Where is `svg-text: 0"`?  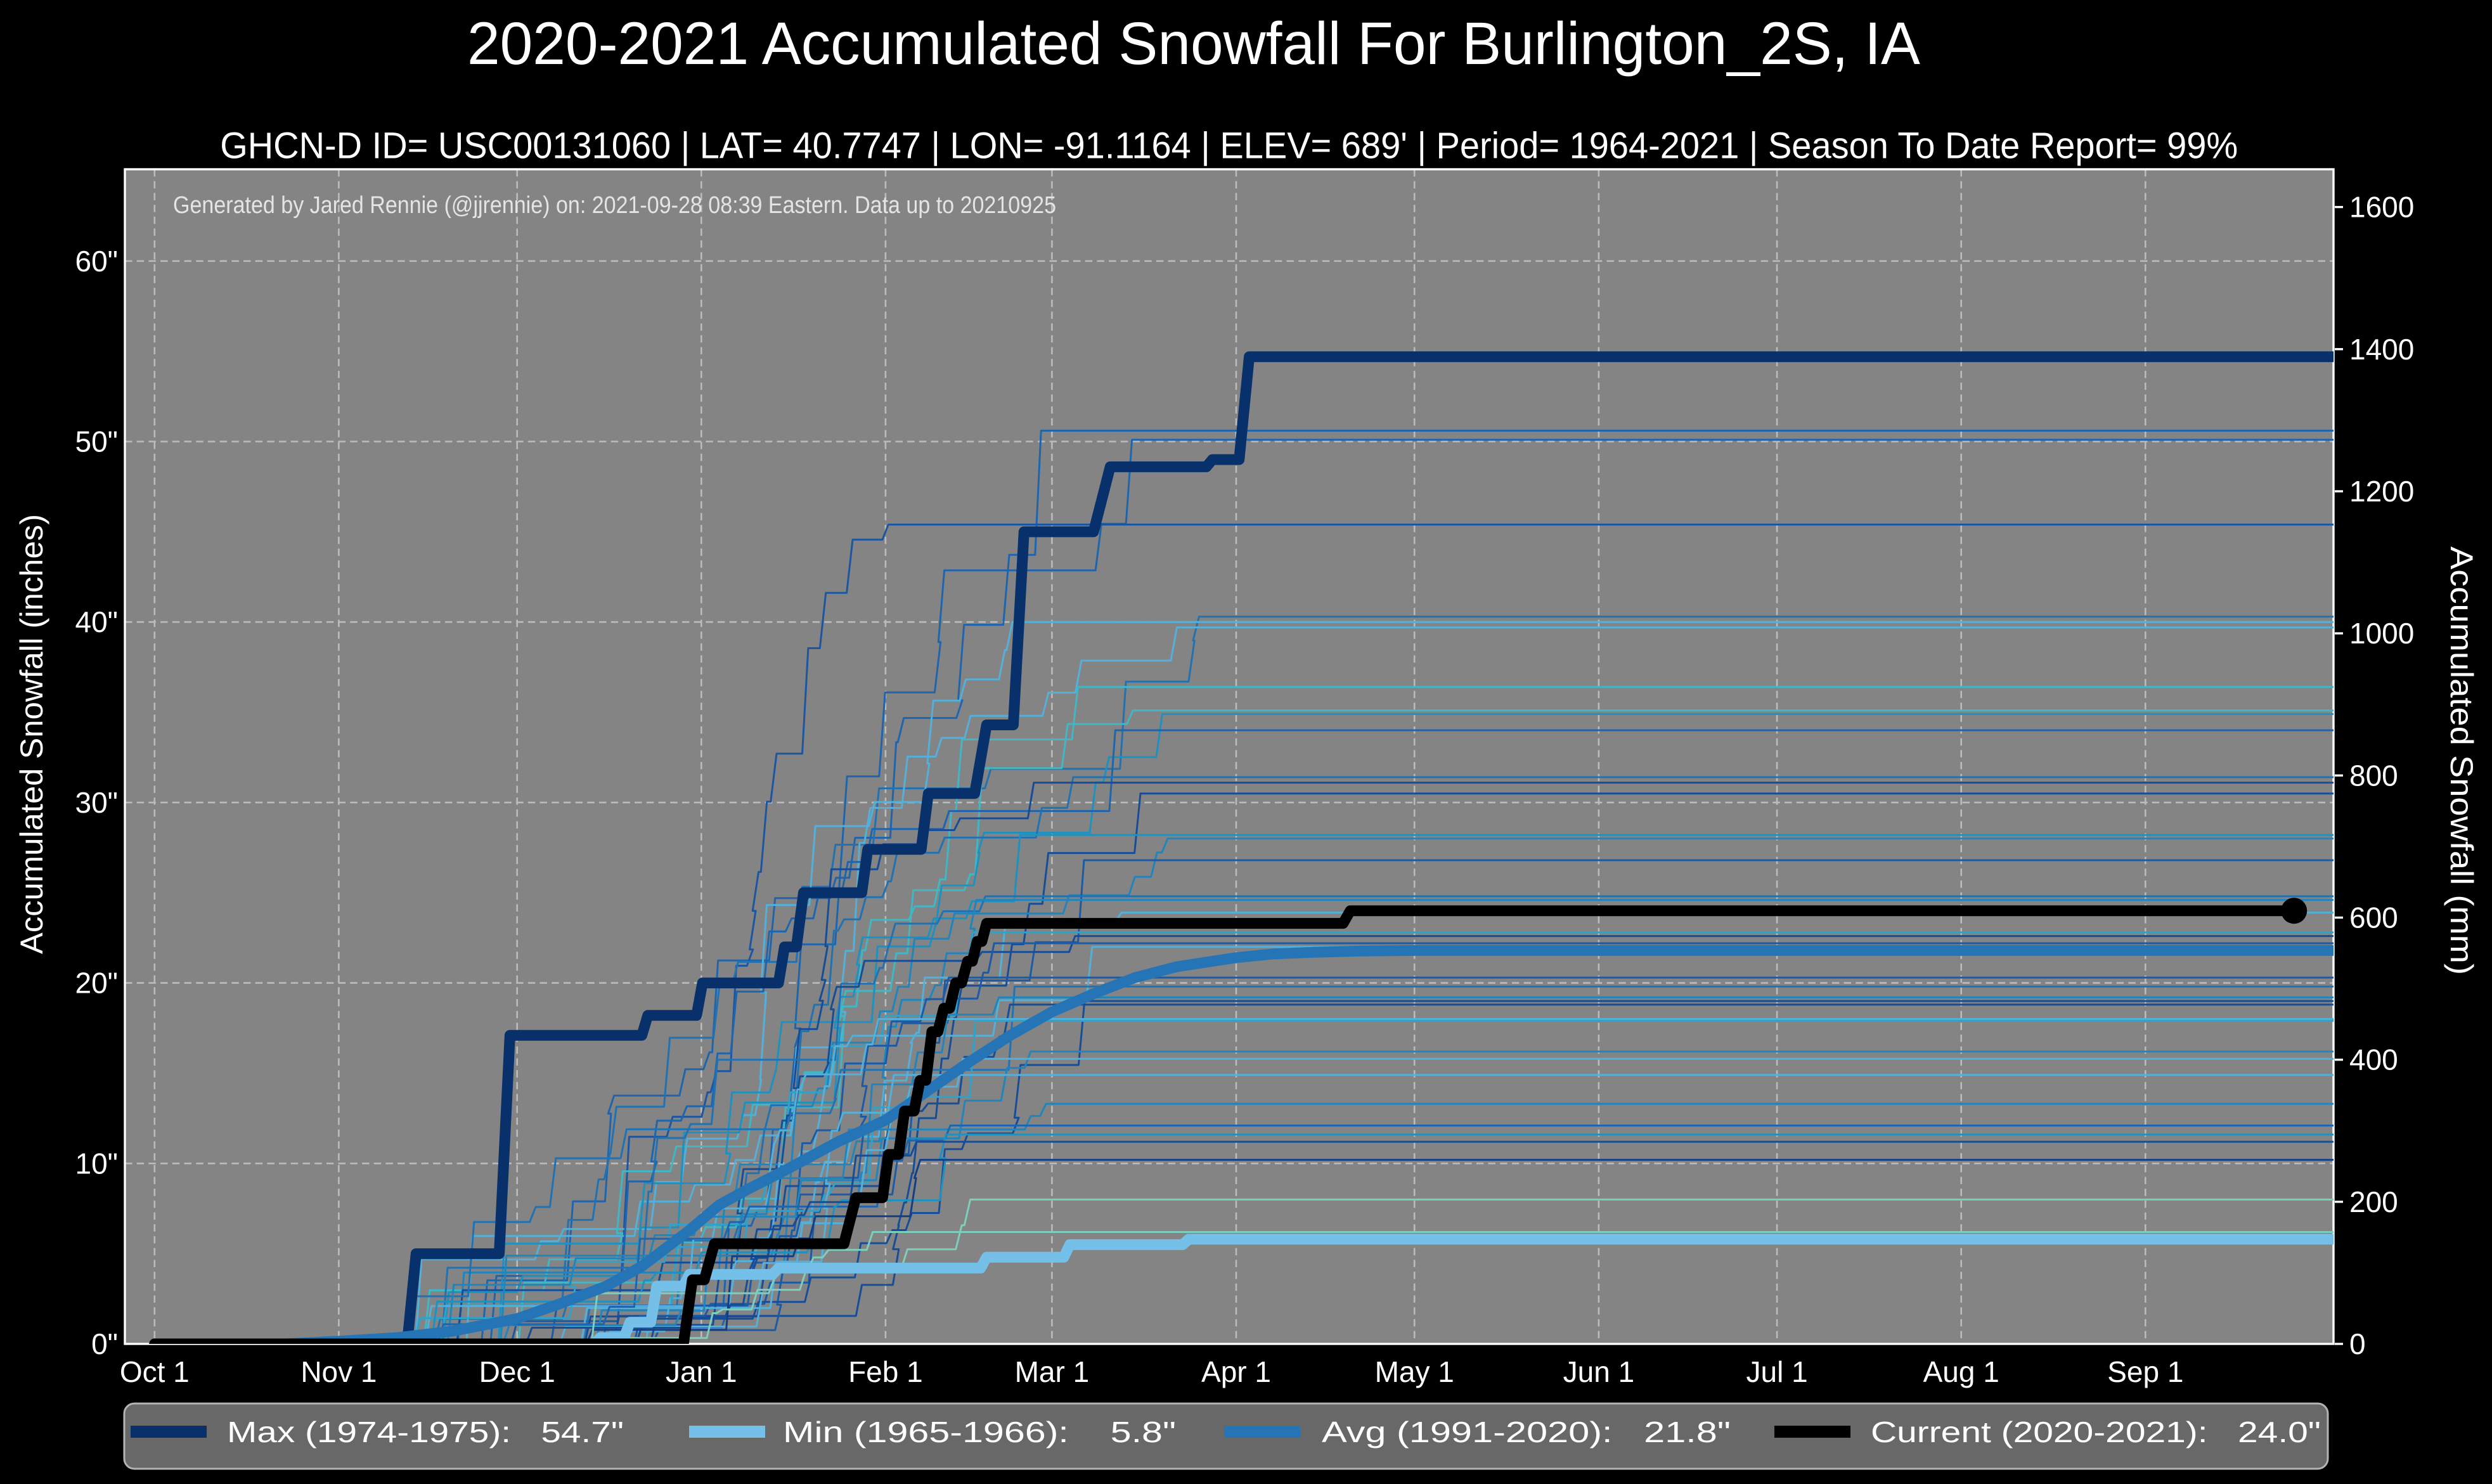 svg-text: 0" is located at coordinates (104, 1344).